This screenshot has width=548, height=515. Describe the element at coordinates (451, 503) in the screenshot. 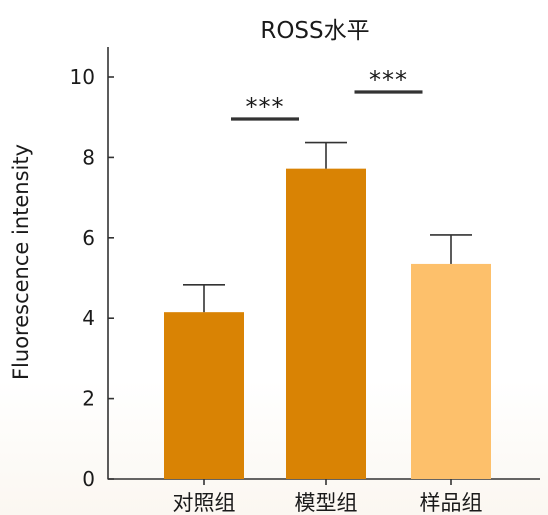

I see `x-tick-label: 样品组` at that location.